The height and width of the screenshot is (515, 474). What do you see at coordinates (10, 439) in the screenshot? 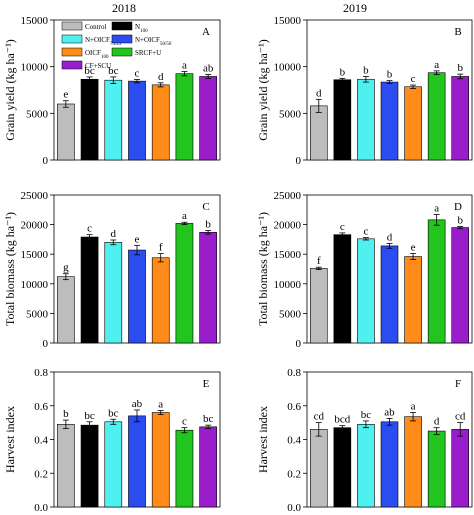
I see `y-axis-label: Harvest index` at bounding box center [10, 439].